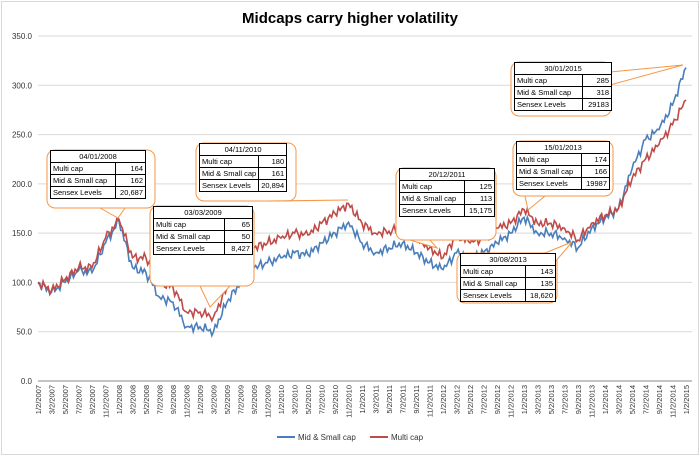  What do you see at coordinates (538, 399) in the screenshot?
I see `x-tick-label: 3/2/2013` at bounding box center [538, 399].